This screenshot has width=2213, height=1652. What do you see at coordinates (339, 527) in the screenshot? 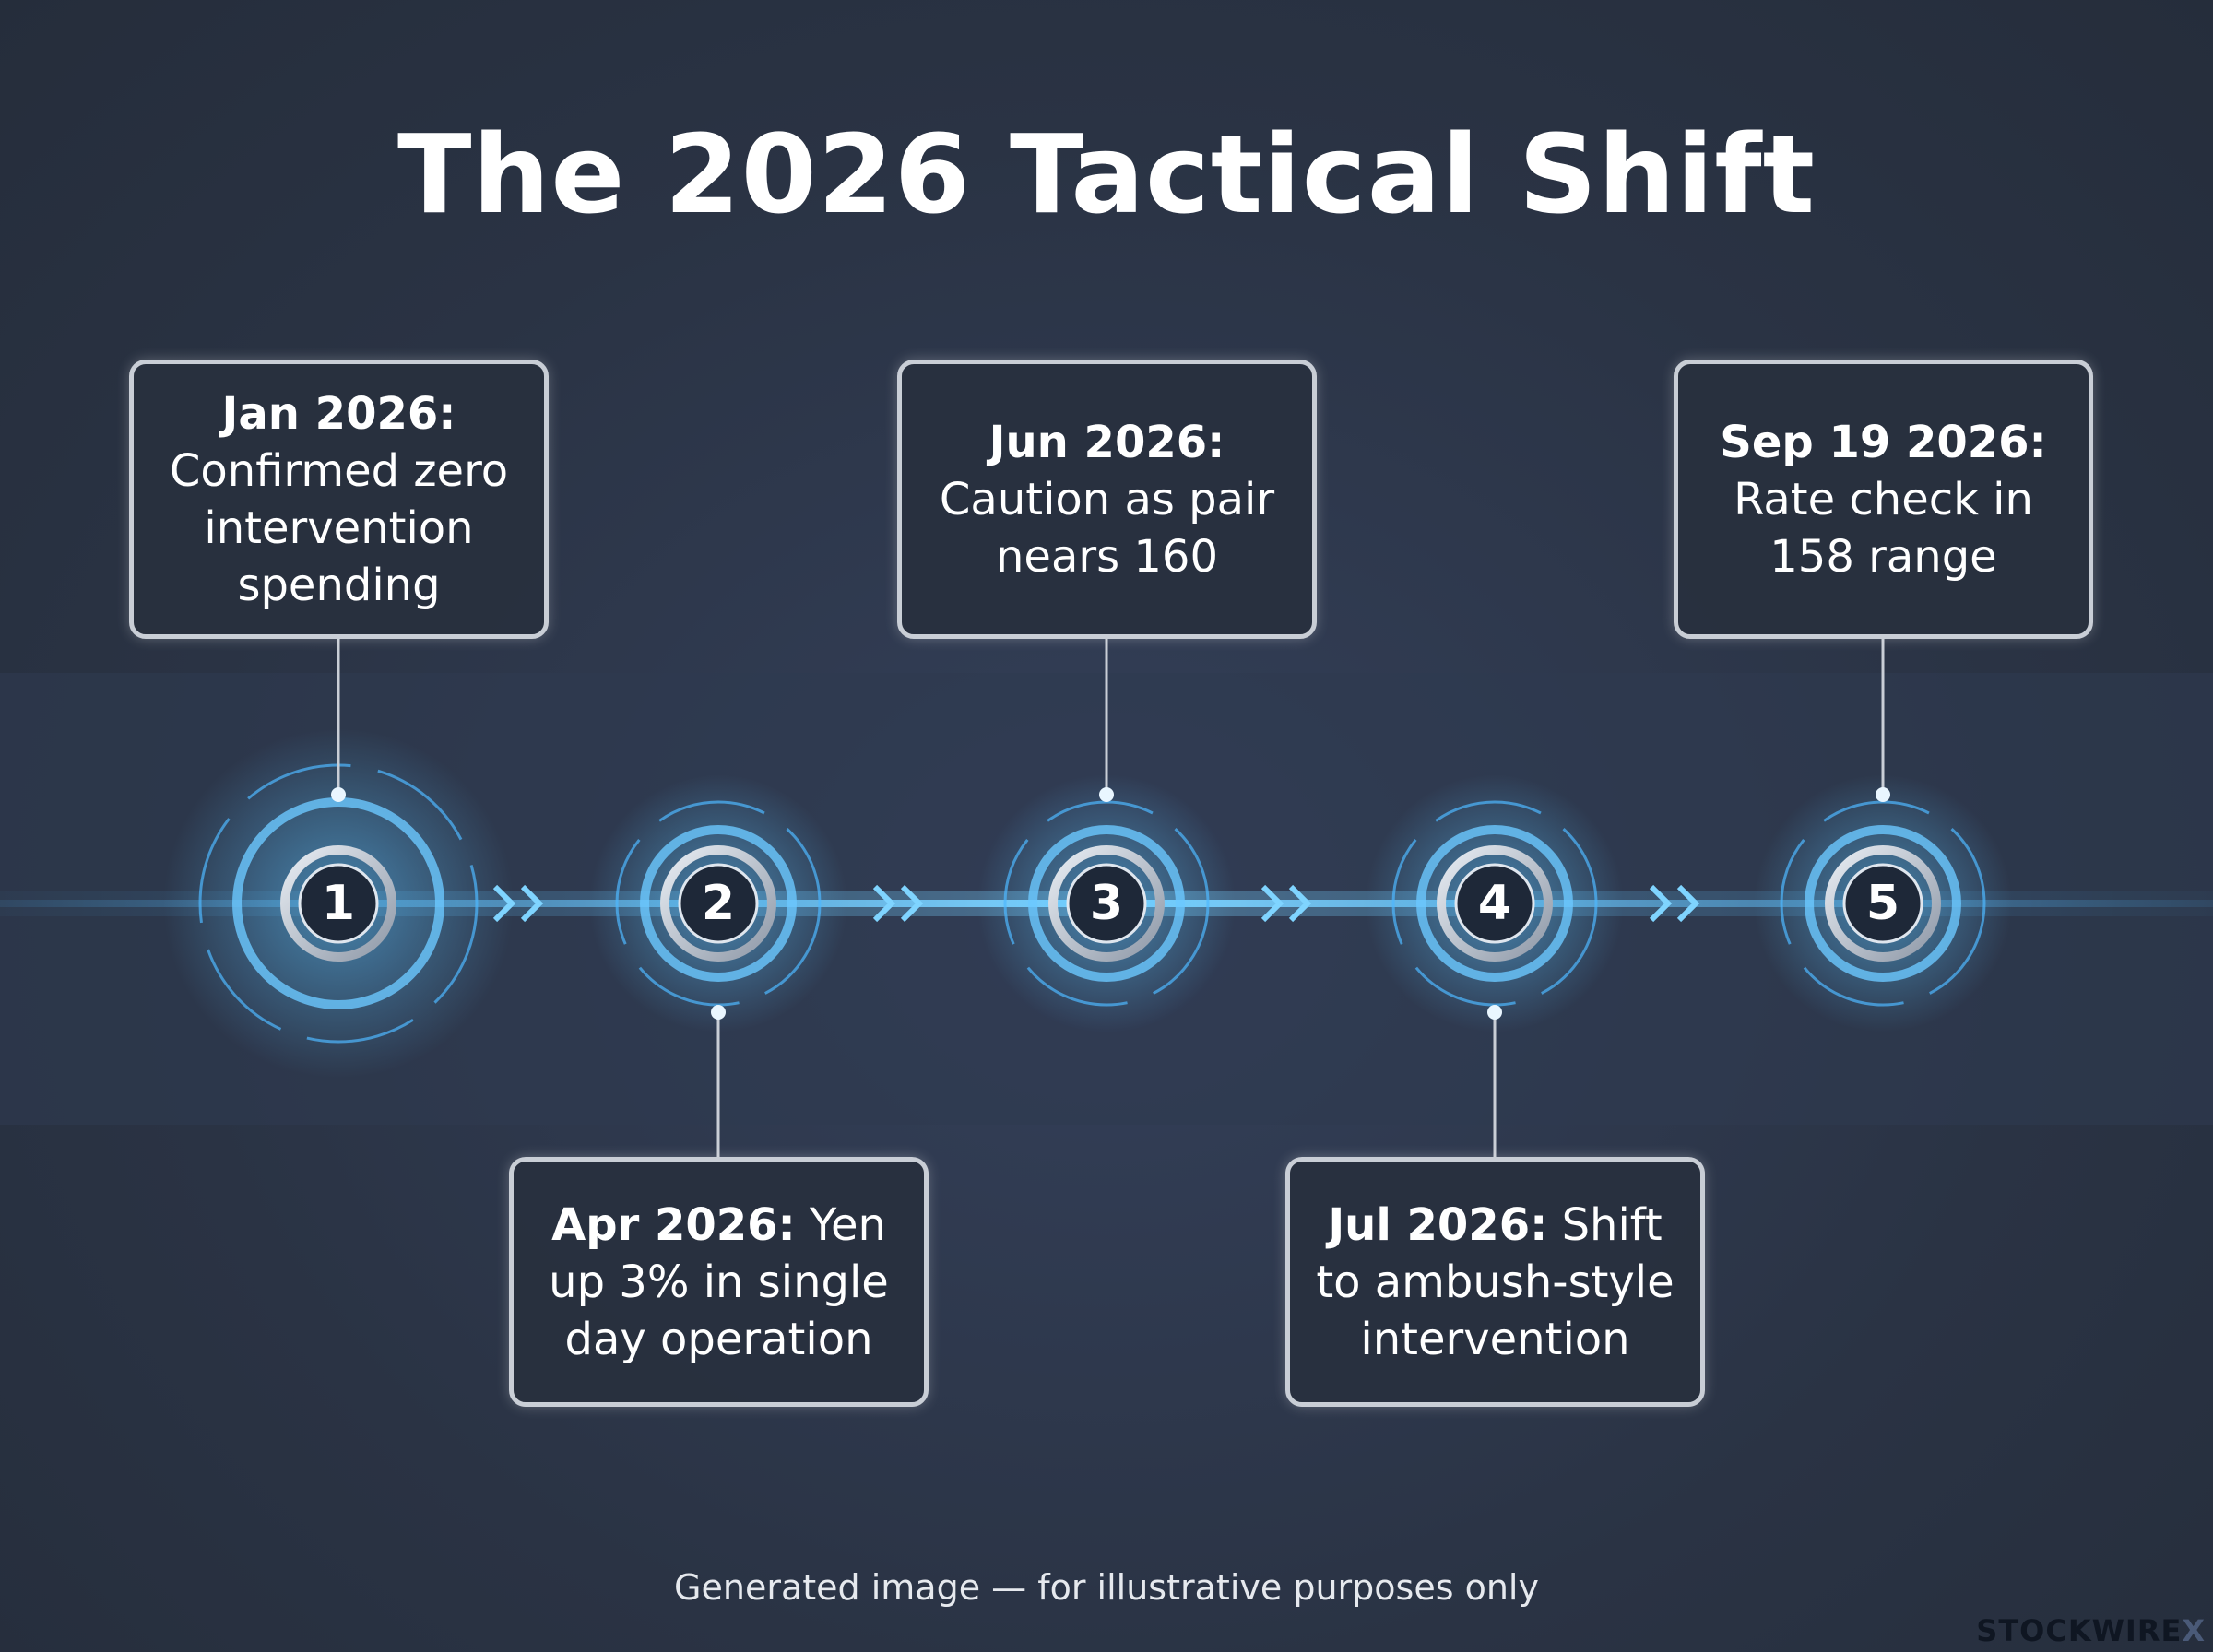
I see `event-text: Confirmed zero intervention spending` at bounding box center [339, 527].